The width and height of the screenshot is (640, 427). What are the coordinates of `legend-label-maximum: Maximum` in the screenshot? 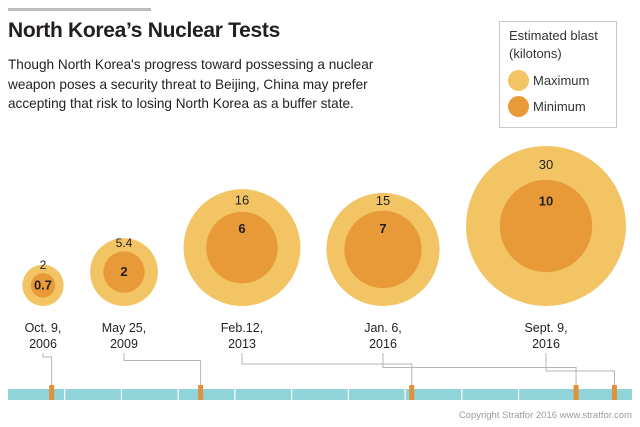 It's located at (561, 80).